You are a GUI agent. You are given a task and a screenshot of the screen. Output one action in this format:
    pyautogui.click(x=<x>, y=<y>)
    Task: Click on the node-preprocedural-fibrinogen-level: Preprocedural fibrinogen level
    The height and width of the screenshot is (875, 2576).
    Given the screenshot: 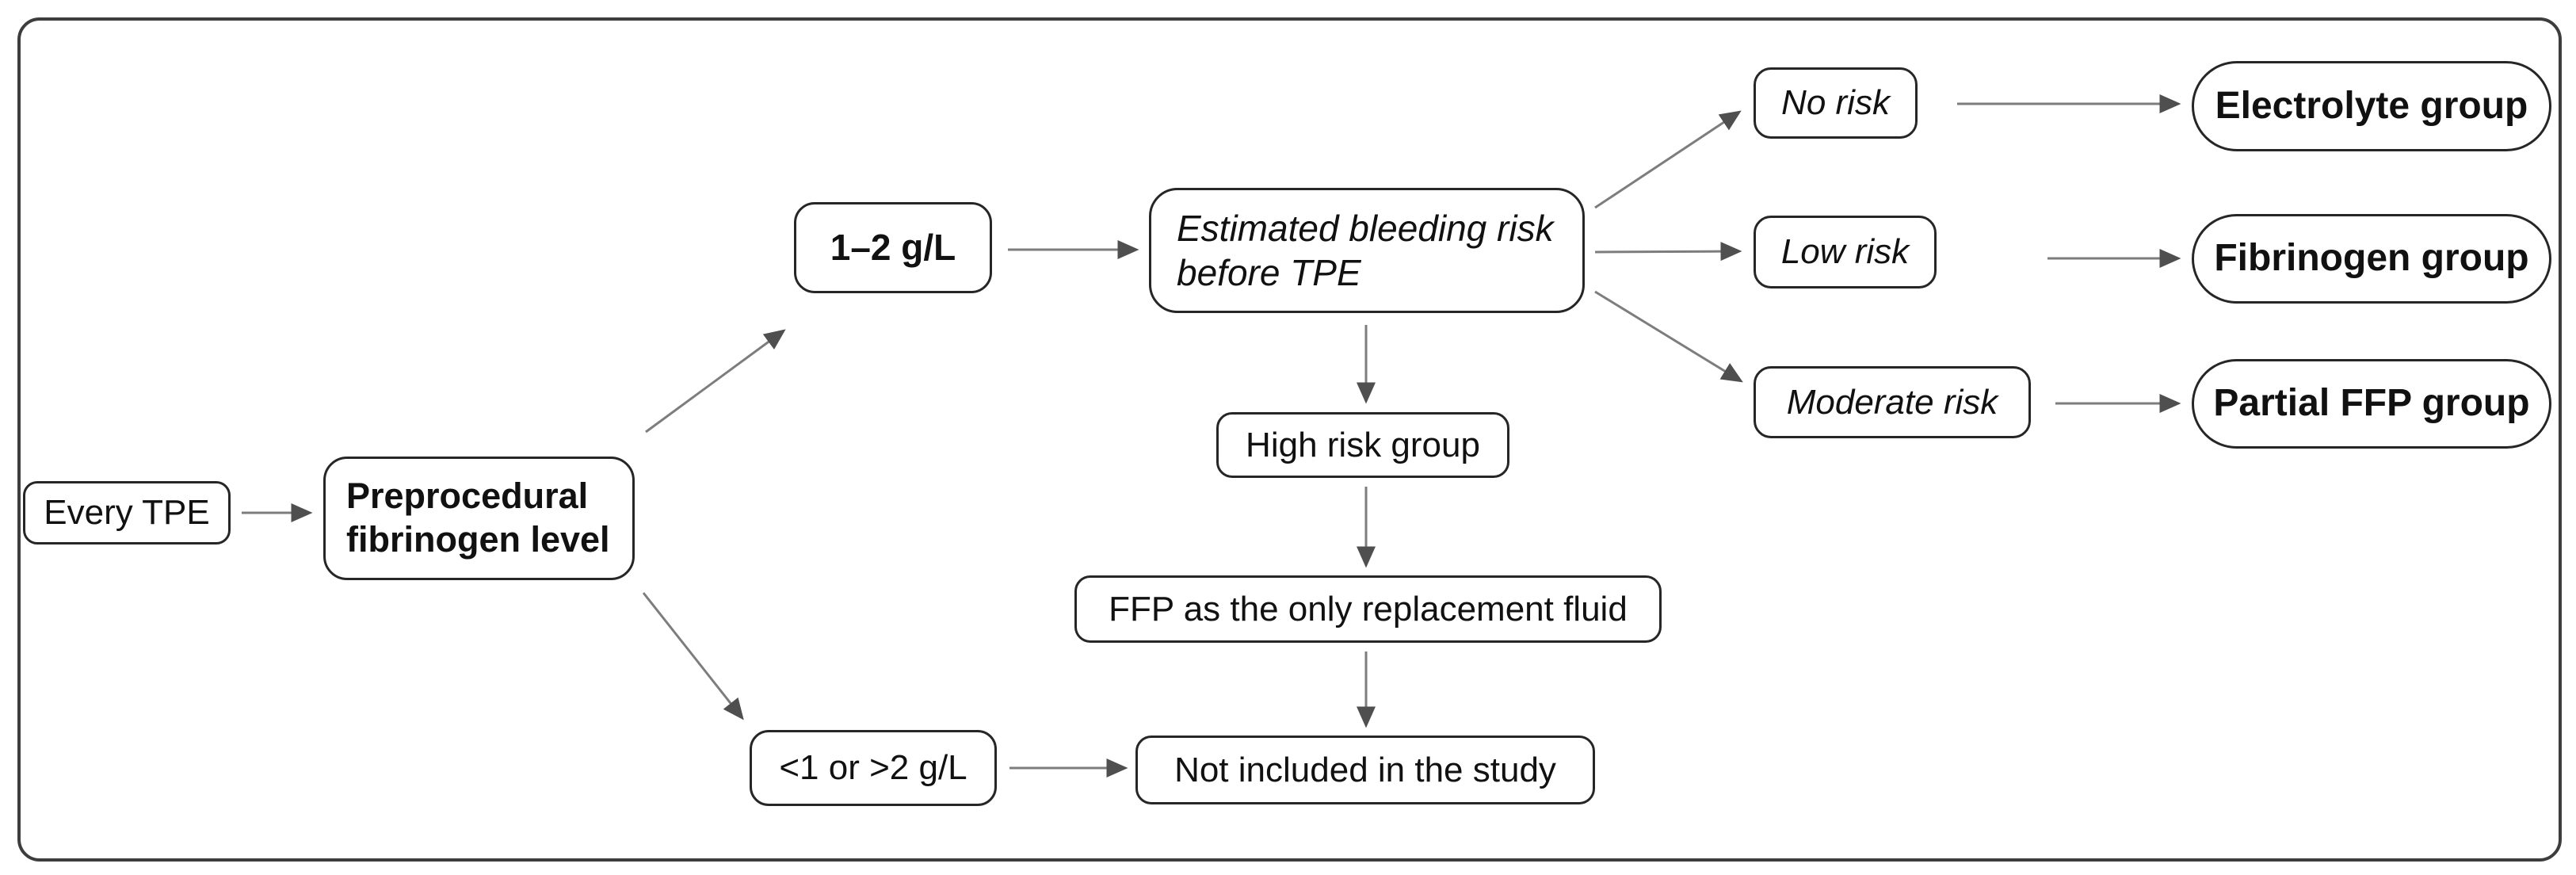 What is the action you would take?
    pyautogui.click(x=479, y=518)
    